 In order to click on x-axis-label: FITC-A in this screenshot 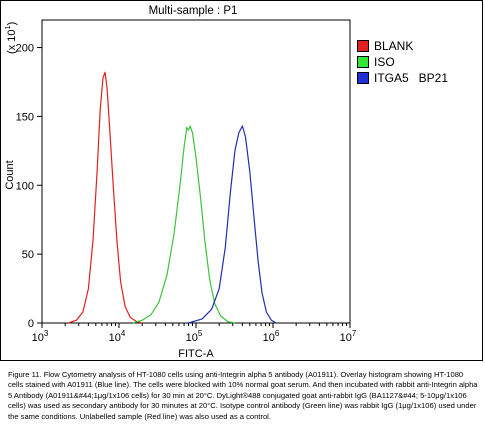, I will do `click(196, 354)`.